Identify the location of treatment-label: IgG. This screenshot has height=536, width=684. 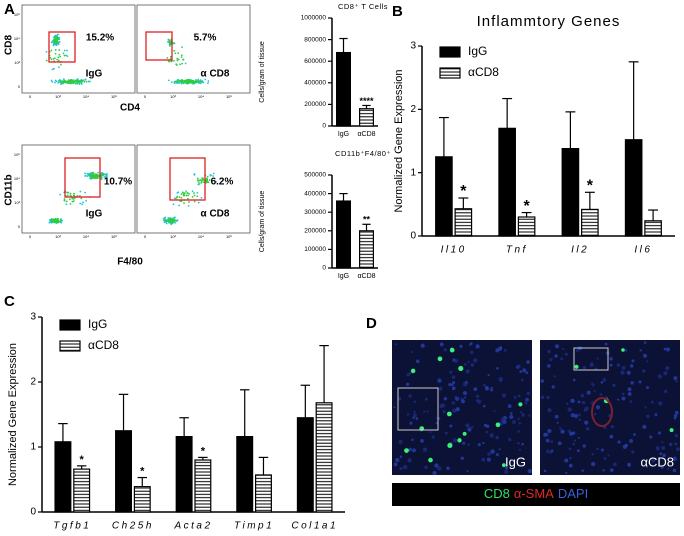
(94, 74).